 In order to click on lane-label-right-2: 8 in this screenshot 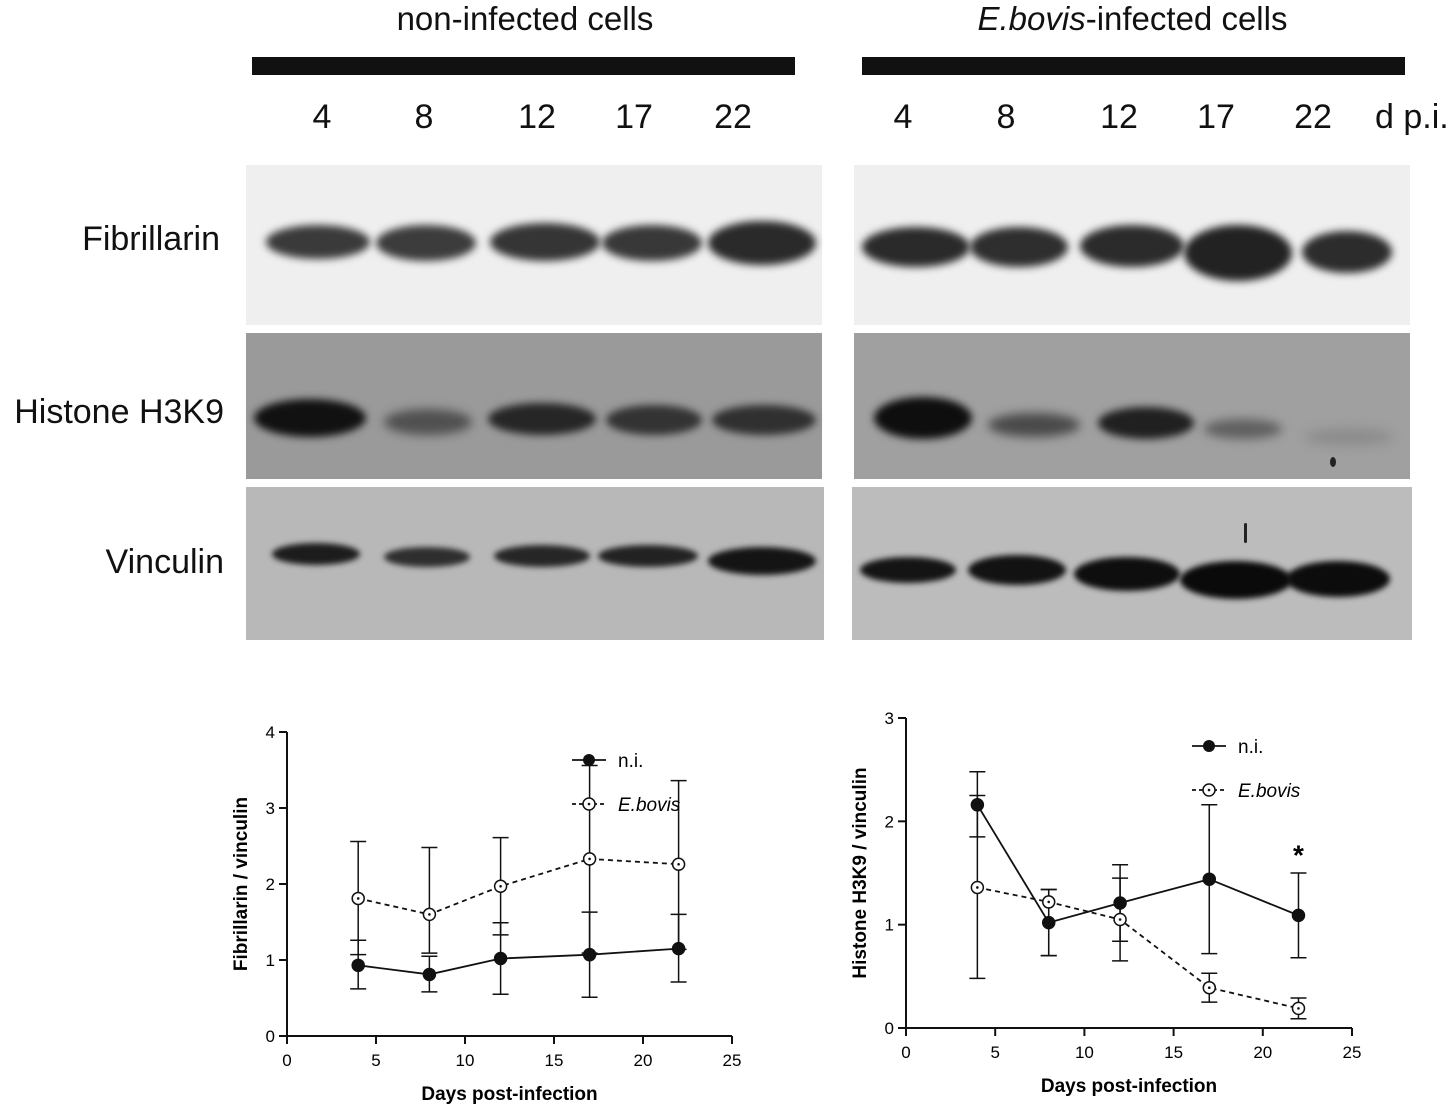, I will do `click(1006, 117)`.